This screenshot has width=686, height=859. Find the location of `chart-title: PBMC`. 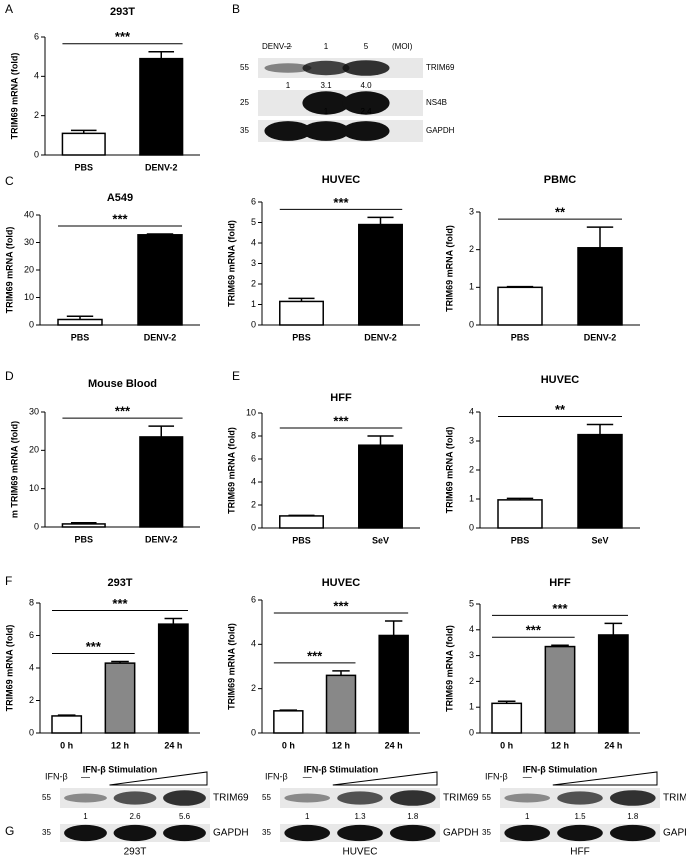

chart-title: PBMC is located at coordinates (560, 180).